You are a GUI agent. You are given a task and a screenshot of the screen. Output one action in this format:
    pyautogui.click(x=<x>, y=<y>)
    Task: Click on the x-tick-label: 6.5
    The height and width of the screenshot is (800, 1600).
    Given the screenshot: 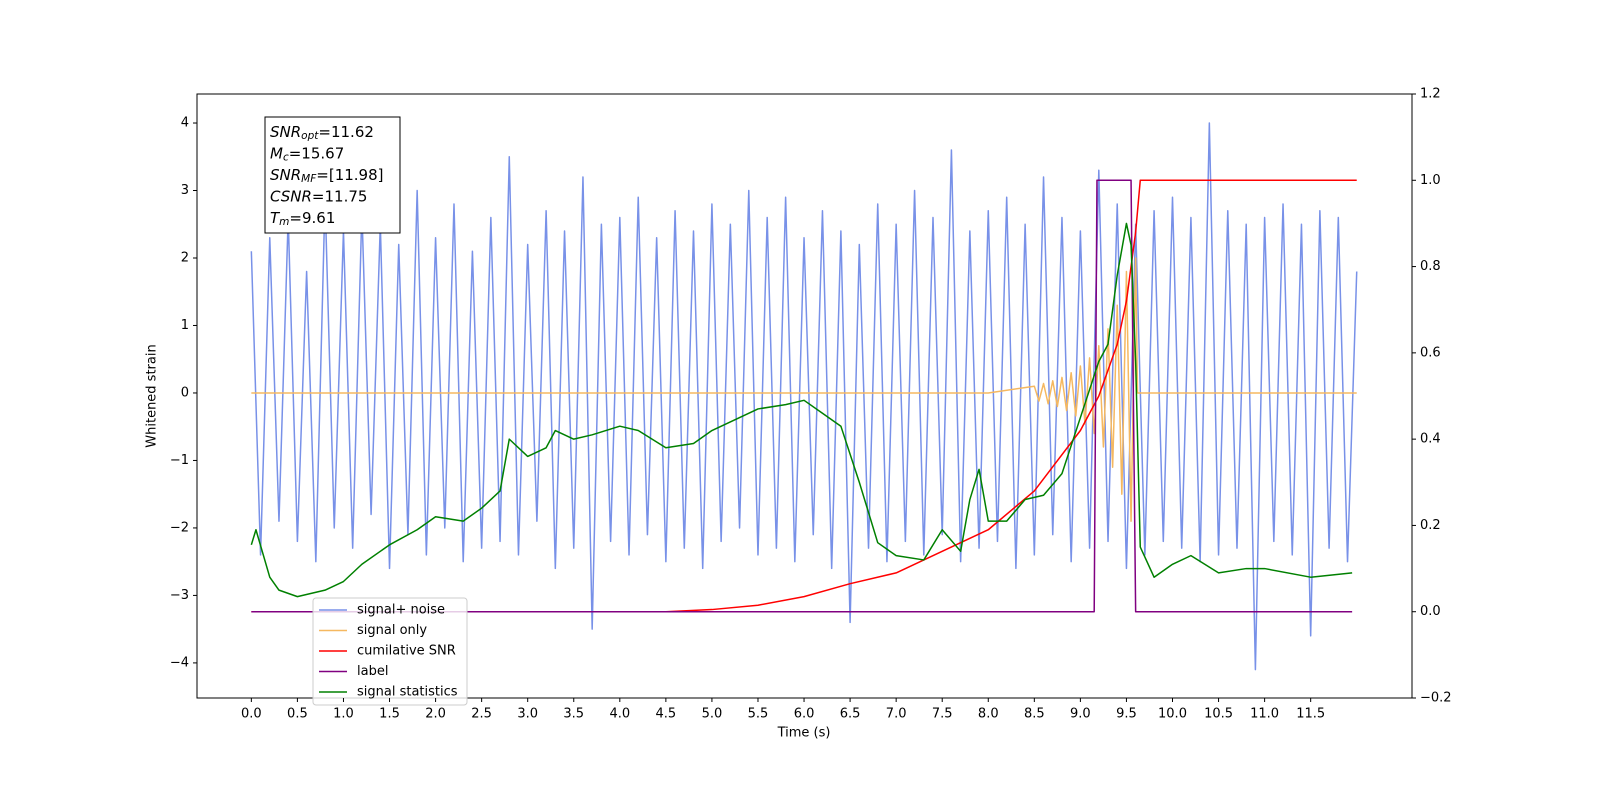 What is the action you would take?
    pyautogui.click(x=850, y=714)
    